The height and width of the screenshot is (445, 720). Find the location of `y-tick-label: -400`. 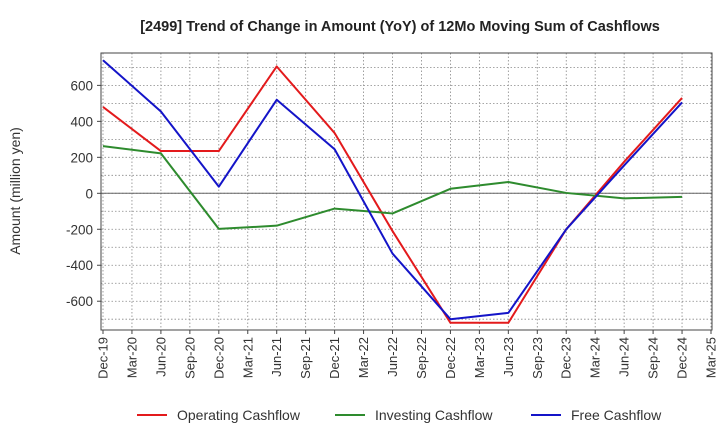

y-tick-label: -400 is located at coordinates (79, 265).